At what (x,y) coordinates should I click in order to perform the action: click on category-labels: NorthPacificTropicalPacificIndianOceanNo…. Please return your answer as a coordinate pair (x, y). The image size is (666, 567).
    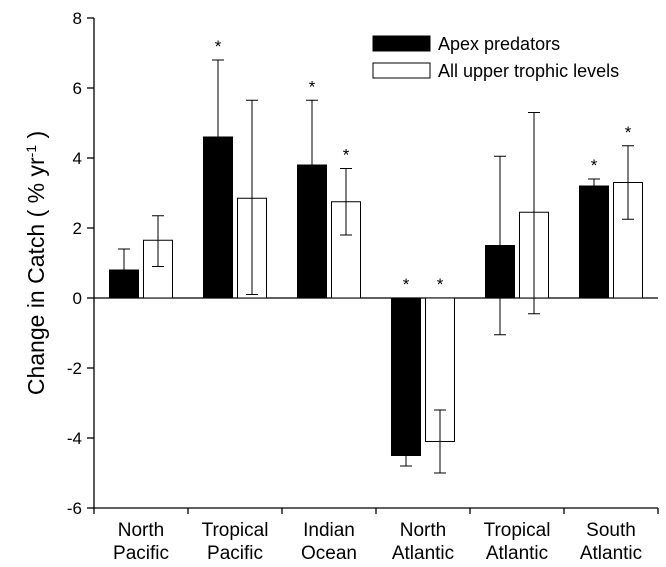
    Looking at the image, I should click on (377, 542).